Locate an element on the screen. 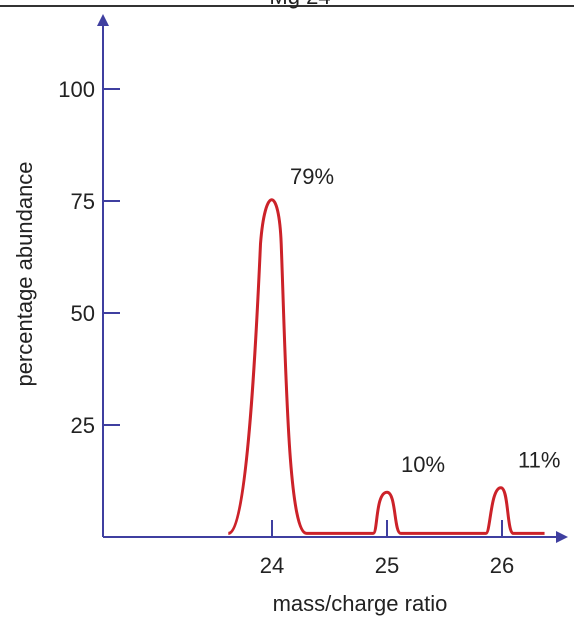 This screenshot has height=619, width=574. y-axis-arrowhead is located at coordinates (103, 20).